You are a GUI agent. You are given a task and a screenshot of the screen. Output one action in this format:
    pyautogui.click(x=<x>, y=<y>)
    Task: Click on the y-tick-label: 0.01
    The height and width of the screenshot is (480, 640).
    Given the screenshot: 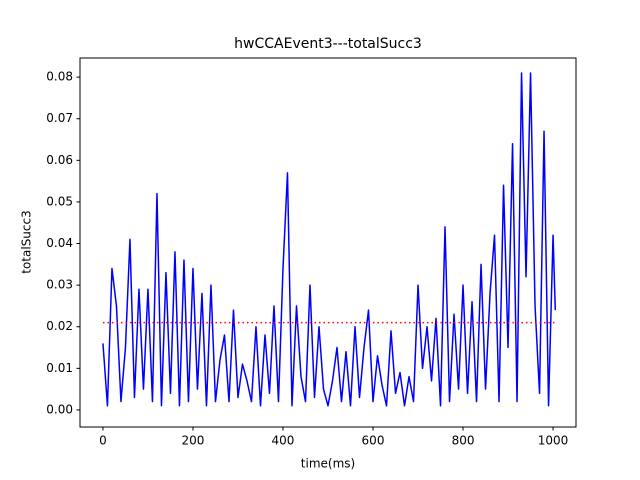 What is the action you would take?
    pyautogui.click(x=59, y=368)
    